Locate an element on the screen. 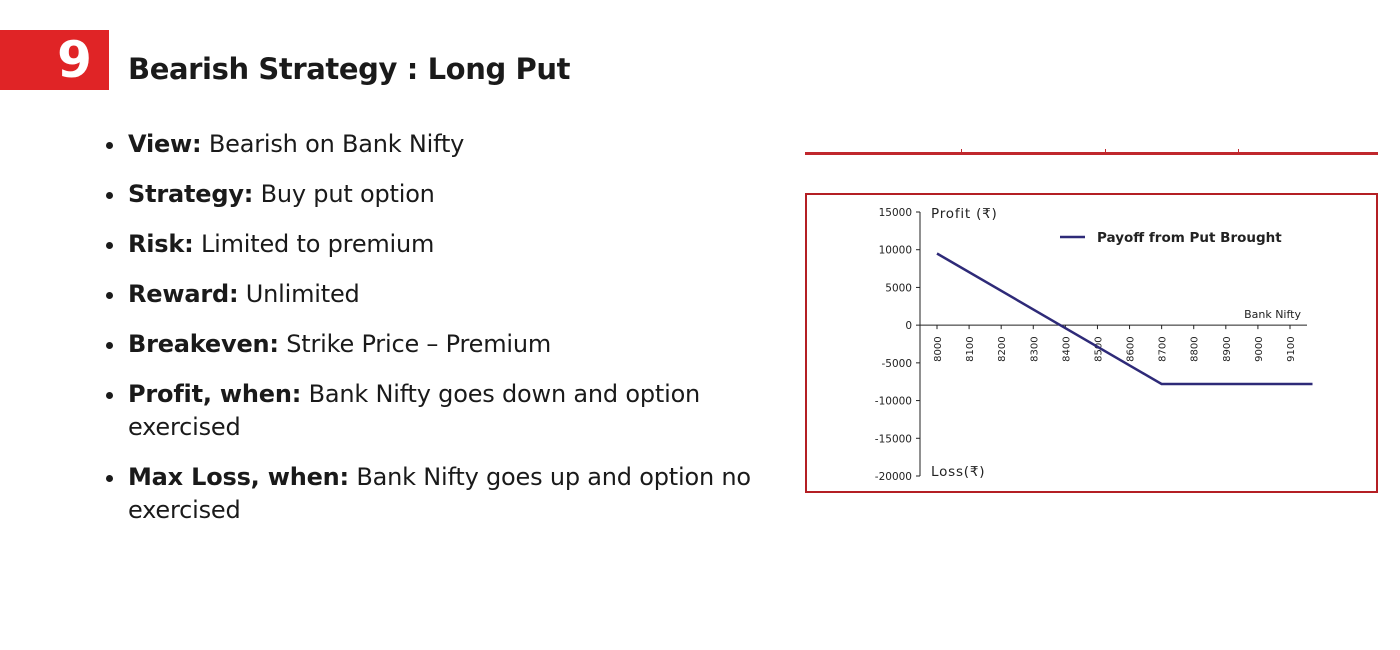 The width and height of the screenshot is (1400, 650). x-tick-label: 8300 is located at coordinates (1034, 348).